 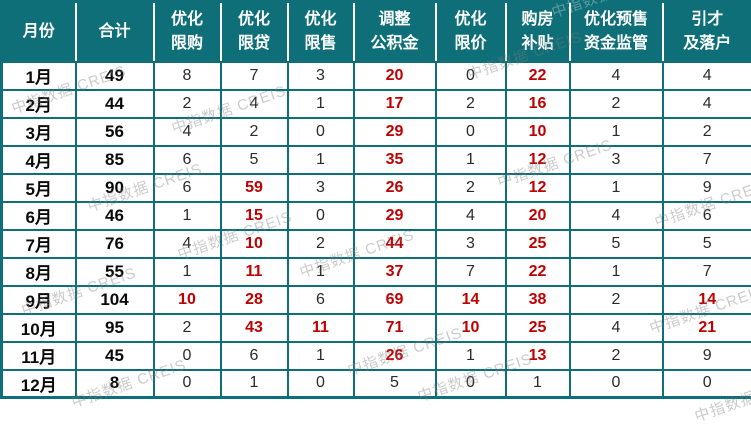 What do you see at coordinates (537, 32) in the screenshot?
I see `column-header-7: 购房 补贴` at bounding box center [537, 32].